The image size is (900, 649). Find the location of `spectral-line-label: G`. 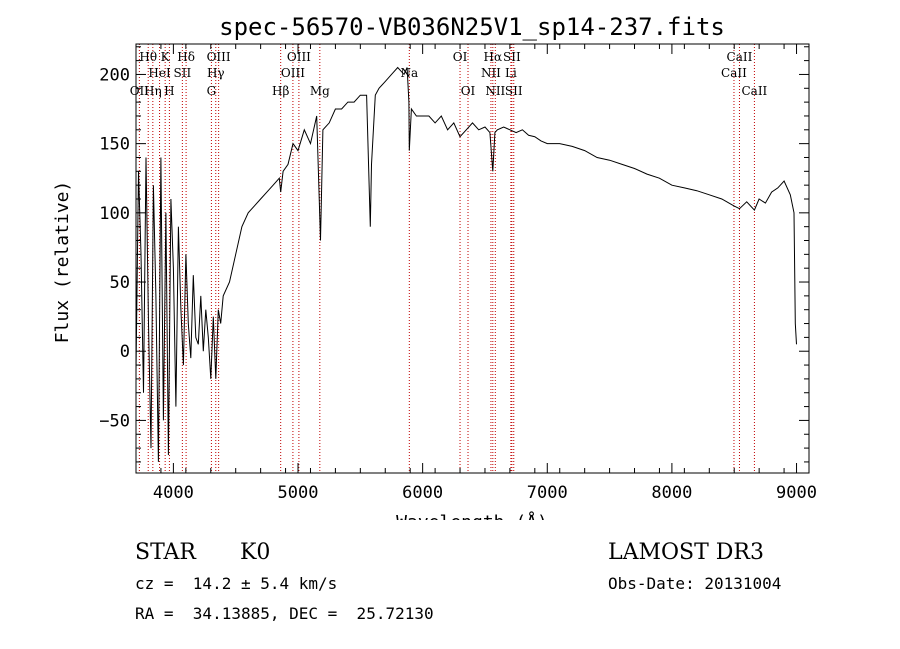

spectral-line-label: G is located at coordinates (212, 91).